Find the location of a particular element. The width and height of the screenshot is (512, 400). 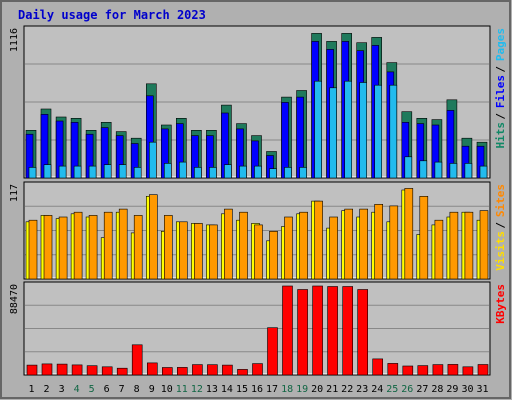

x-tick-label: 11 is located at coordinates (182, 389).